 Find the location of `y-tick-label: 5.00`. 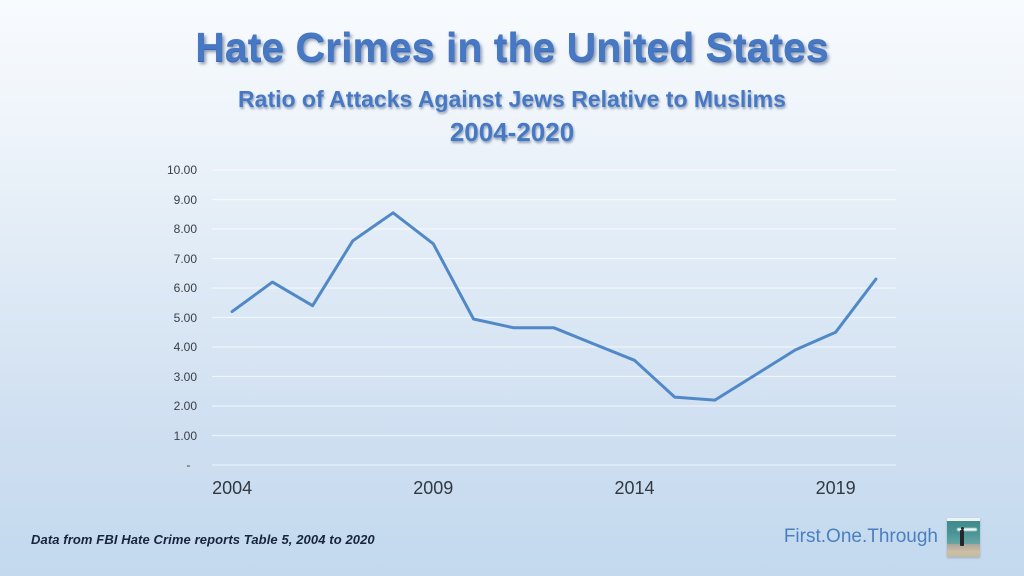

y-tick-label: 5.00 is located at coordinates (185, 317).